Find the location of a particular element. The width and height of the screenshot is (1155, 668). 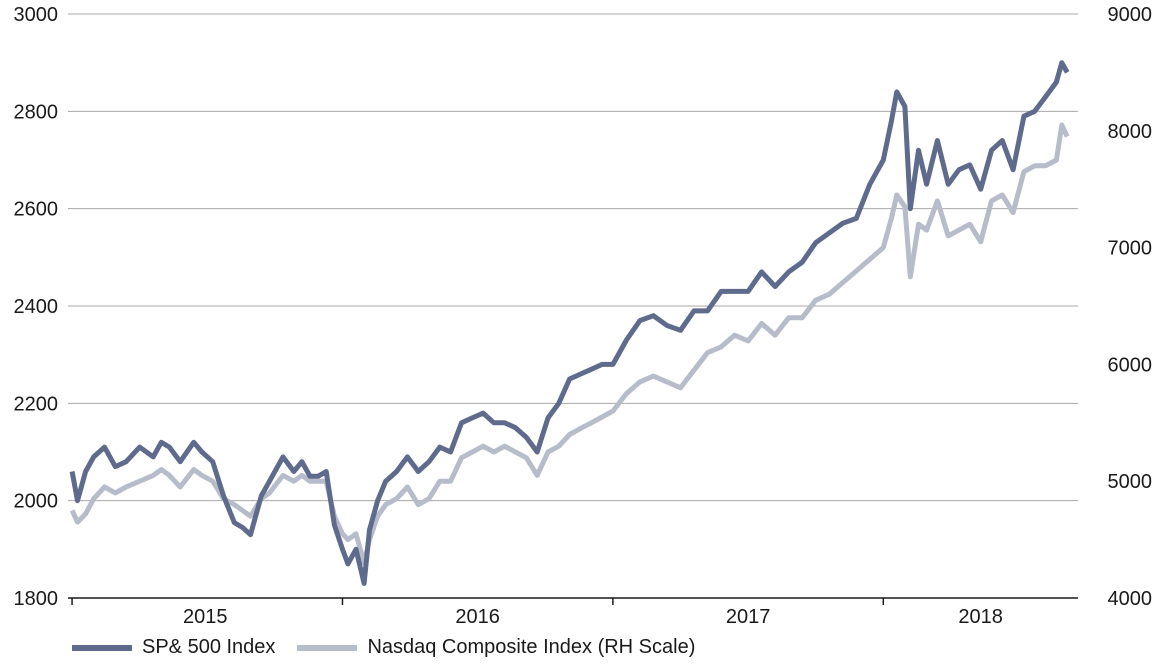

right-tick-label: 4000 is located at coordinates (1130, 599).